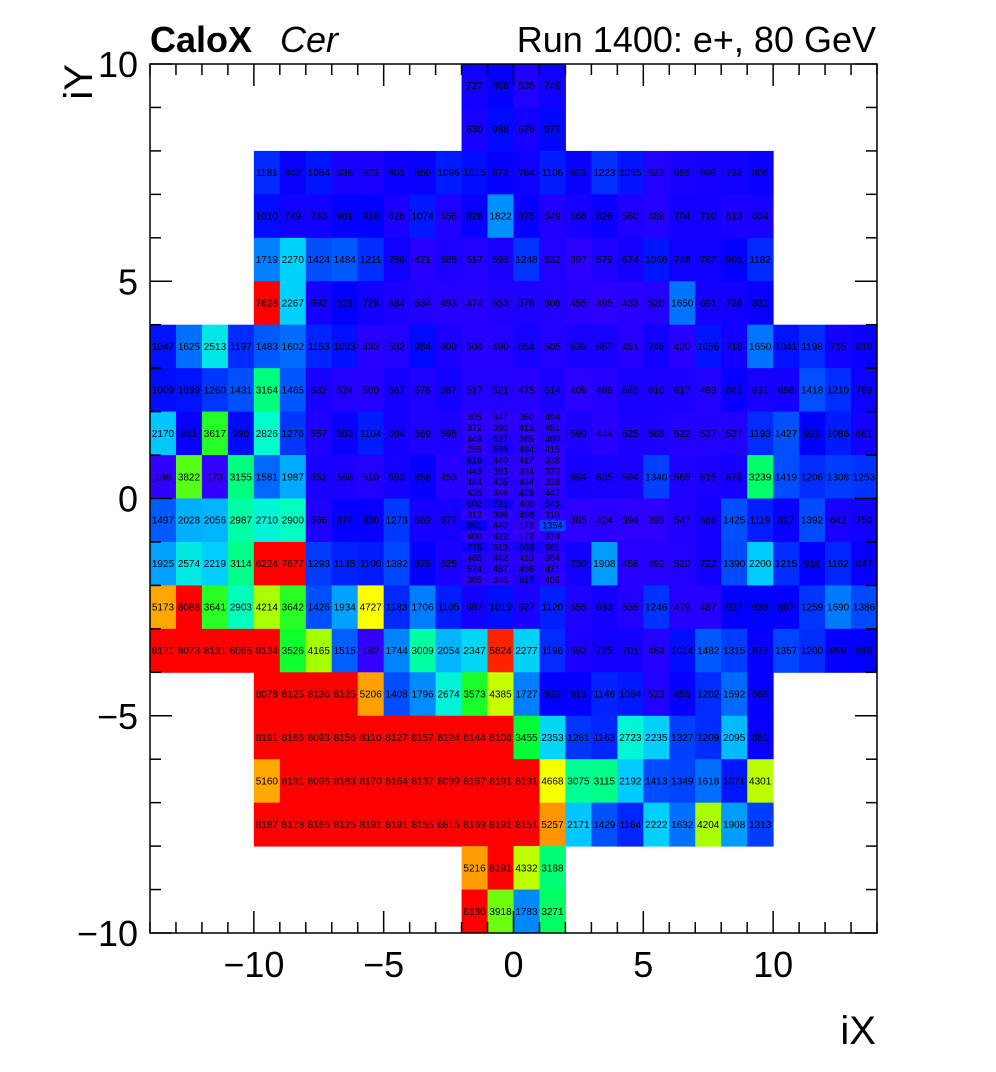  I want to click on cell-value-label: 1313, so click(760, 825).